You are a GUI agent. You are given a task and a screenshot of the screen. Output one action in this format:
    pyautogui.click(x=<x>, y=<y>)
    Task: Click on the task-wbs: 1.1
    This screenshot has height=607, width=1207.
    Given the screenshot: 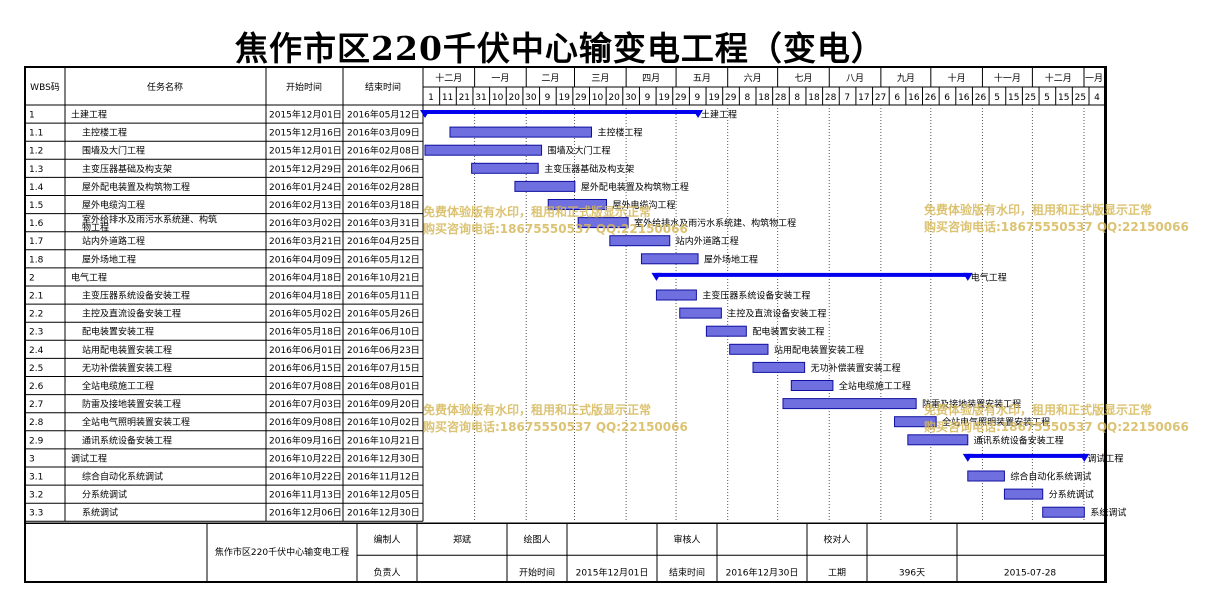 What is the action you would take?
    pyautogui.click(x=36, y=134)
    